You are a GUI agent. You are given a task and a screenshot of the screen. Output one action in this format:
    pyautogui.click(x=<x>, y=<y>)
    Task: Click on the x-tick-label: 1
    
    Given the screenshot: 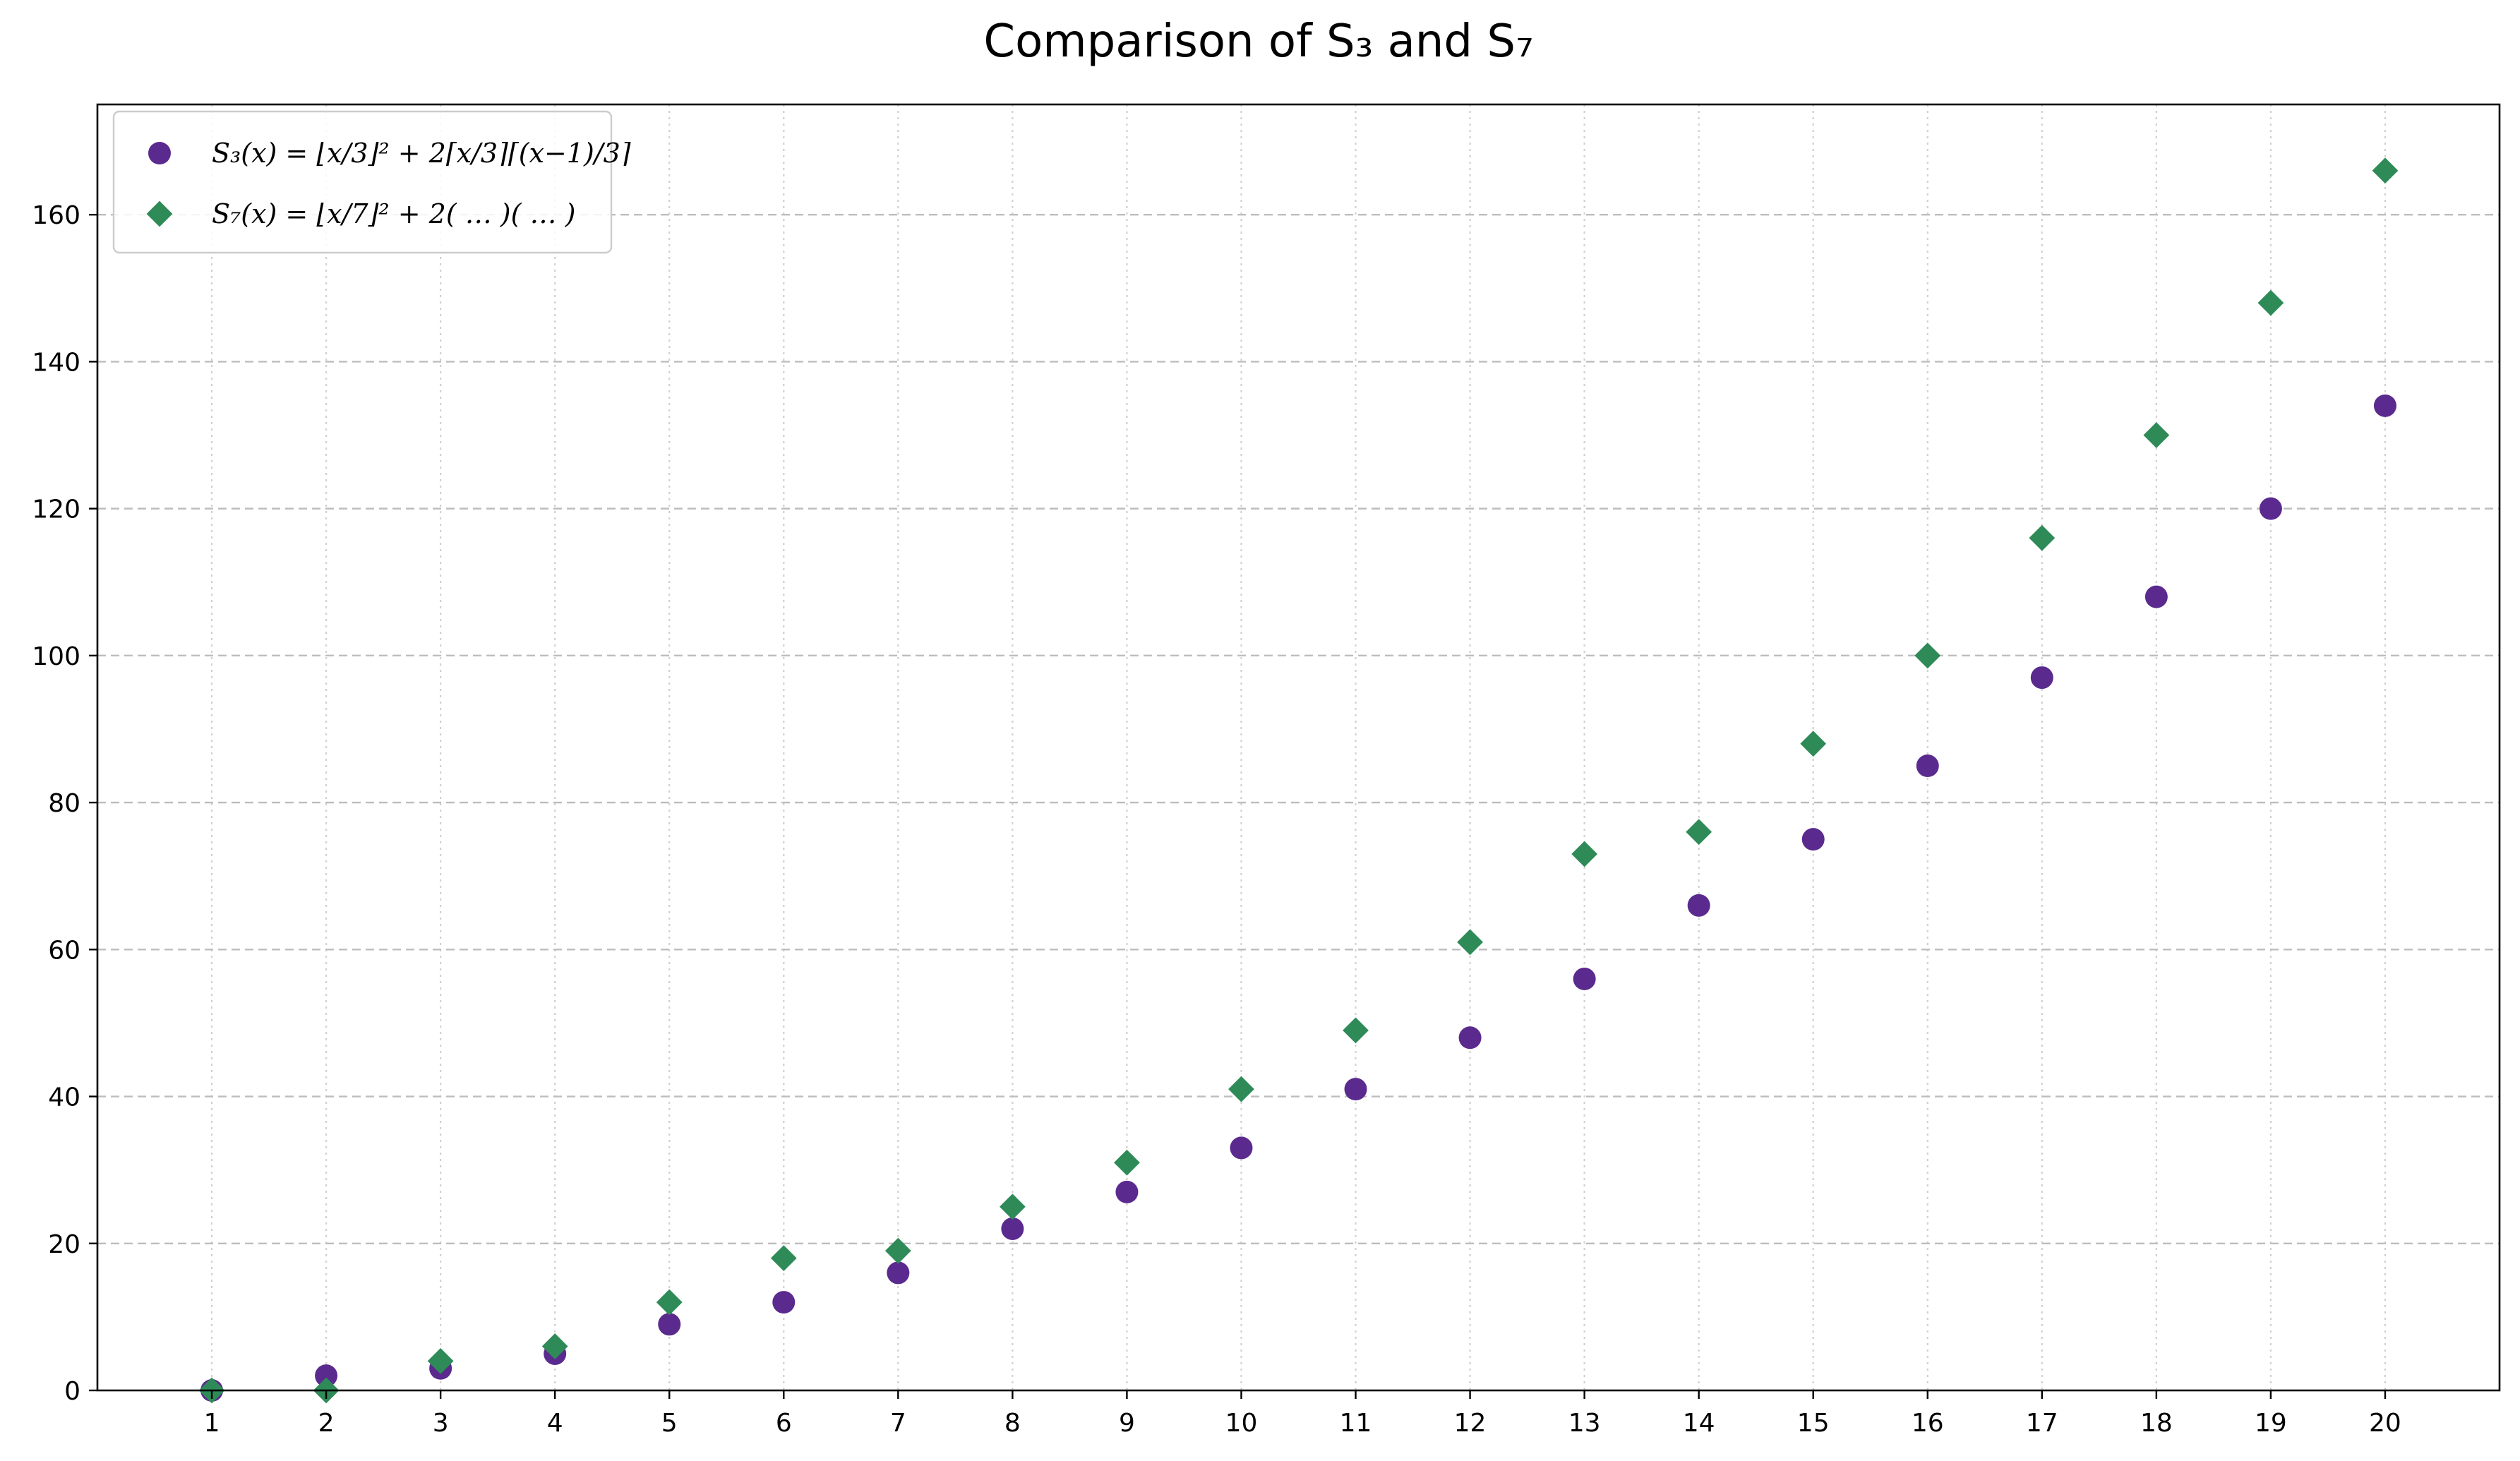 What is the action you would take?
    pyautogui.click(x=212, y=1423)
    